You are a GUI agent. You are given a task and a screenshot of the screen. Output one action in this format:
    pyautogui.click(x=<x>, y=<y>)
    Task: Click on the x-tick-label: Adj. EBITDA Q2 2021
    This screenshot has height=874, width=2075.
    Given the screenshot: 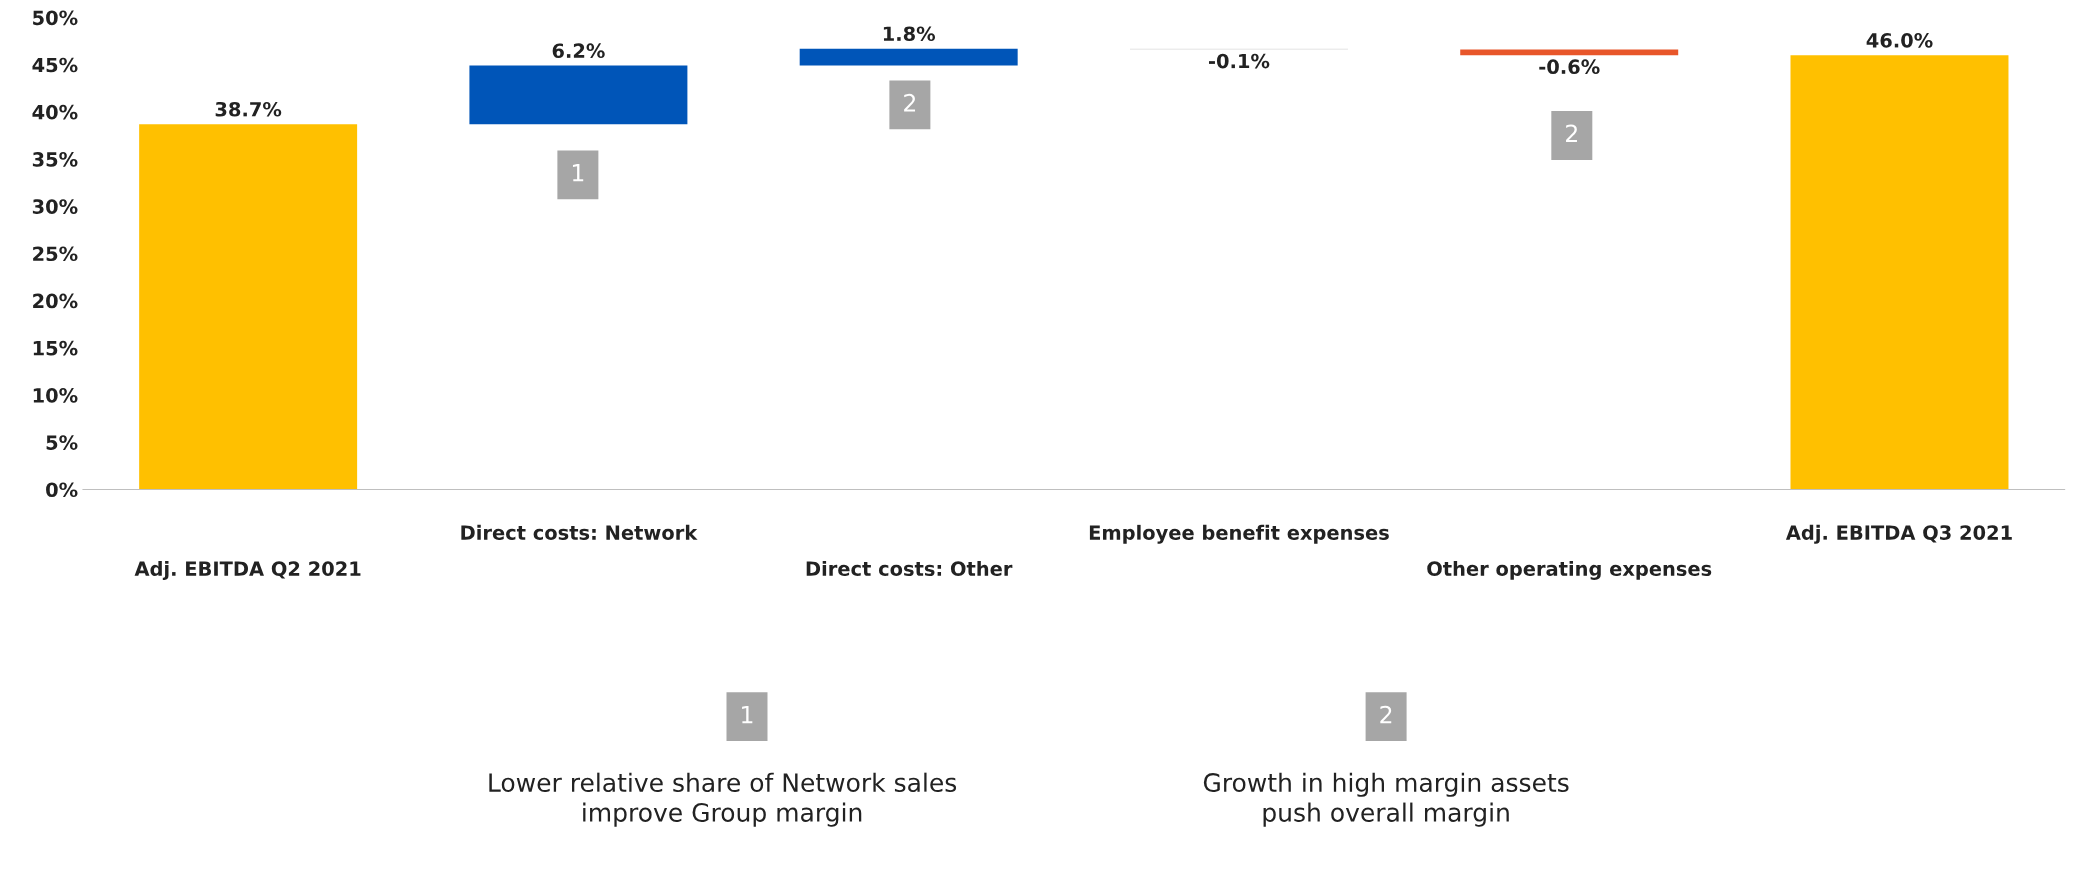 What is the action you would take?
    pyautogui.click(x=247, y=570)
    